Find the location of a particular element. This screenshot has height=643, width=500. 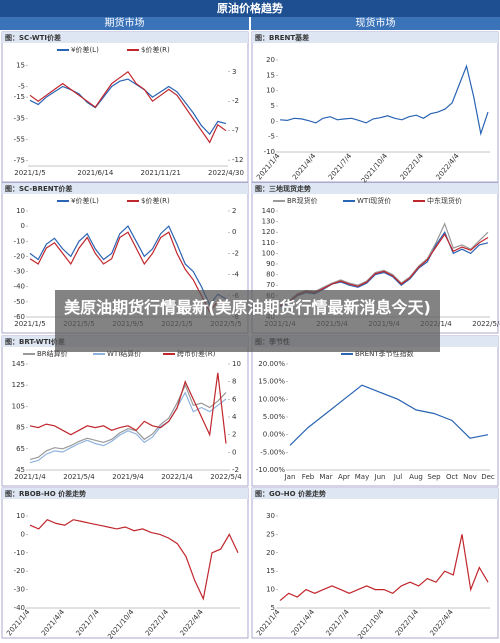

y-tick-label: 85 is located at coordinates (20, 428).